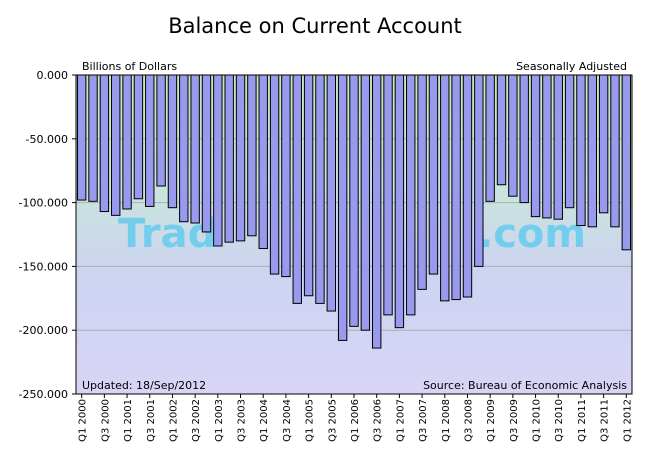 The height and width of the screenshot is (455, 650). What do you see at coordinates (423, 420) in the screenshot?
I see `x-tick-label: Q3 2007` at bounding box center [423, 420].